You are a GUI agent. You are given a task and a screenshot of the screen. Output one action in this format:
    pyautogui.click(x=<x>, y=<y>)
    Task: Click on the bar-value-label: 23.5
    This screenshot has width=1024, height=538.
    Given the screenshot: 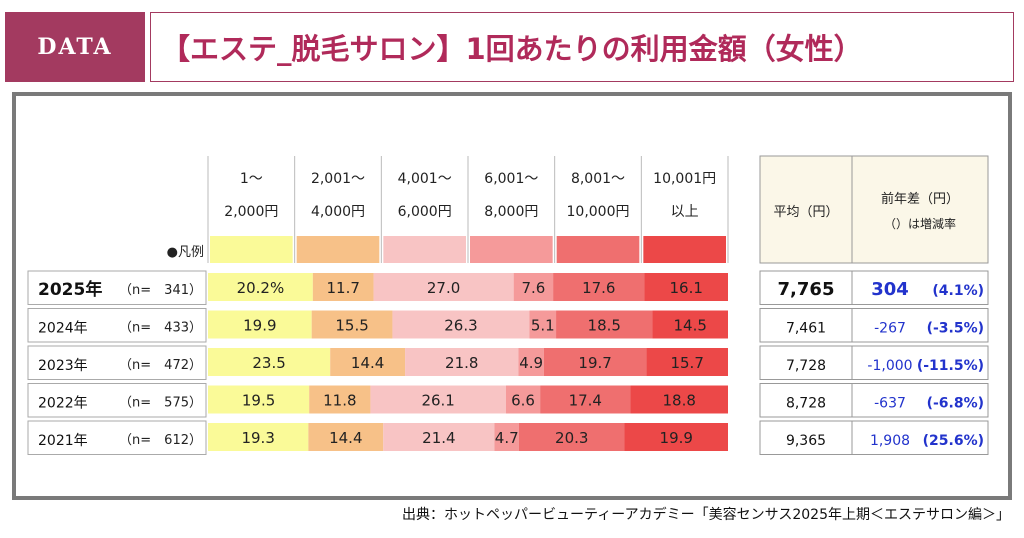 What is the action you would take?
    pyautogui.click(x=268, y=363)
    